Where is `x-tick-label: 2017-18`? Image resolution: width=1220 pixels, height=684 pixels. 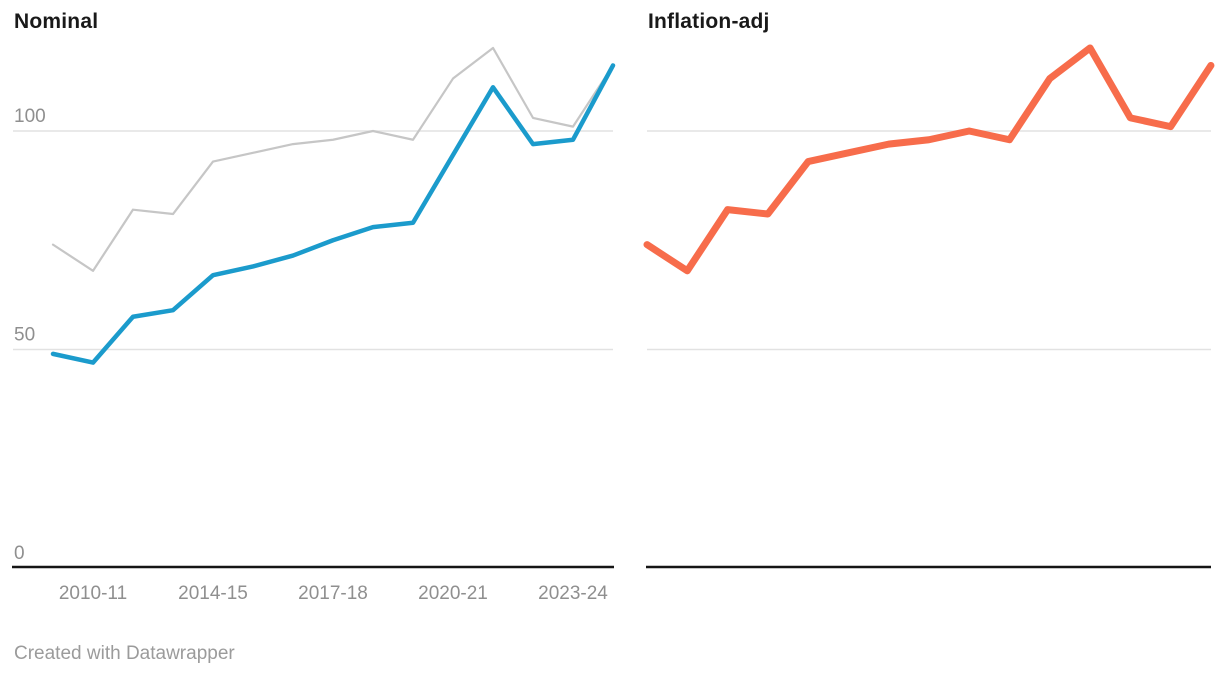 x-tick-label: 2017-18 is located at coordinates (333, 593).